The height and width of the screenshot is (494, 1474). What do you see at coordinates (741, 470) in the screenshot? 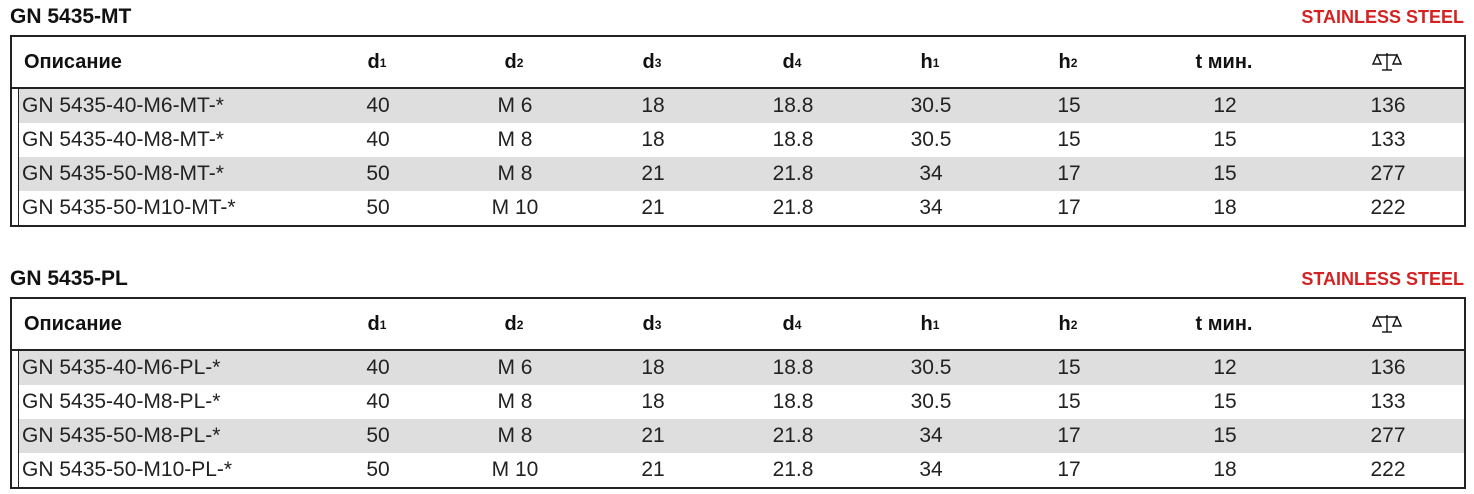
I see `table-row: GN 5435-50-M10-PL-* 50 M 10 21 21.8 34 17 18 222` at bounding box center [741, 470].